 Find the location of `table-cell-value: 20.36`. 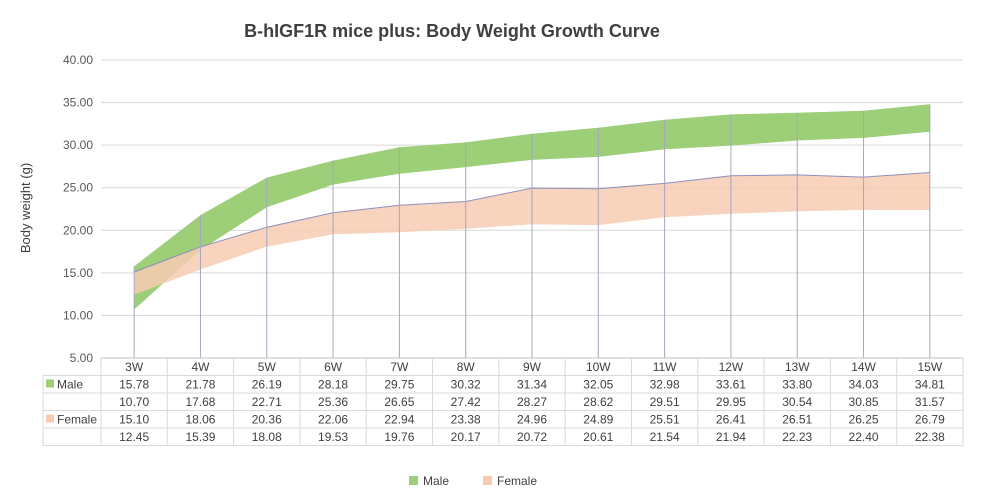

table-cell-value: 20.36 is located at coordinates (267, 420).